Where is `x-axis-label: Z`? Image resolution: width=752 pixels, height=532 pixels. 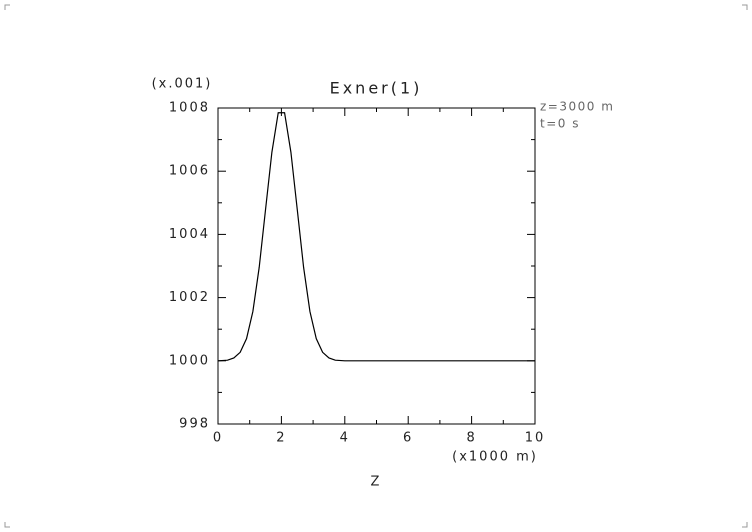 x-axis-label: Z is located at coordinates (376, 482).